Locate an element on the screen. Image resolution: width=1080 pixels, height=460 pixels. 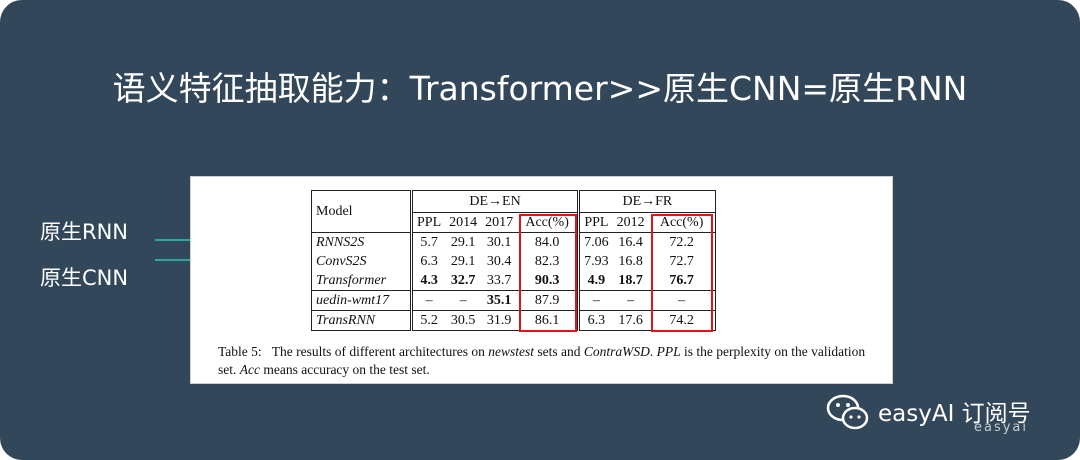
cell: 30.5 is located at coordinates (463, 320).